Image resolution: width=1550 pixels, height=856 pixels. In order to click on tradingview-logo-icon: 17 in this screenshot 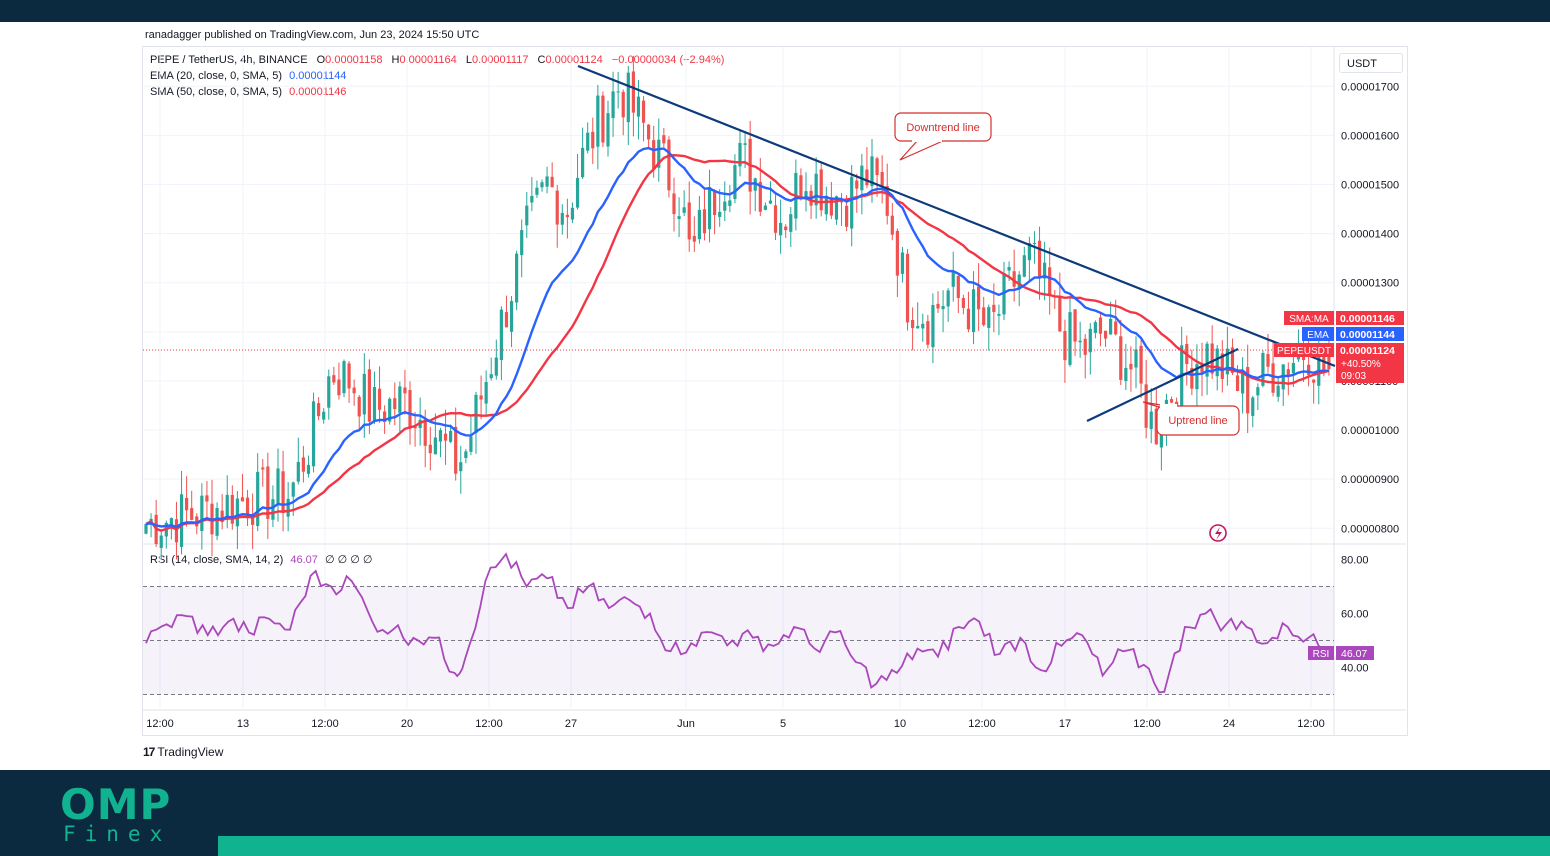, I will do `click(149, 752)`.